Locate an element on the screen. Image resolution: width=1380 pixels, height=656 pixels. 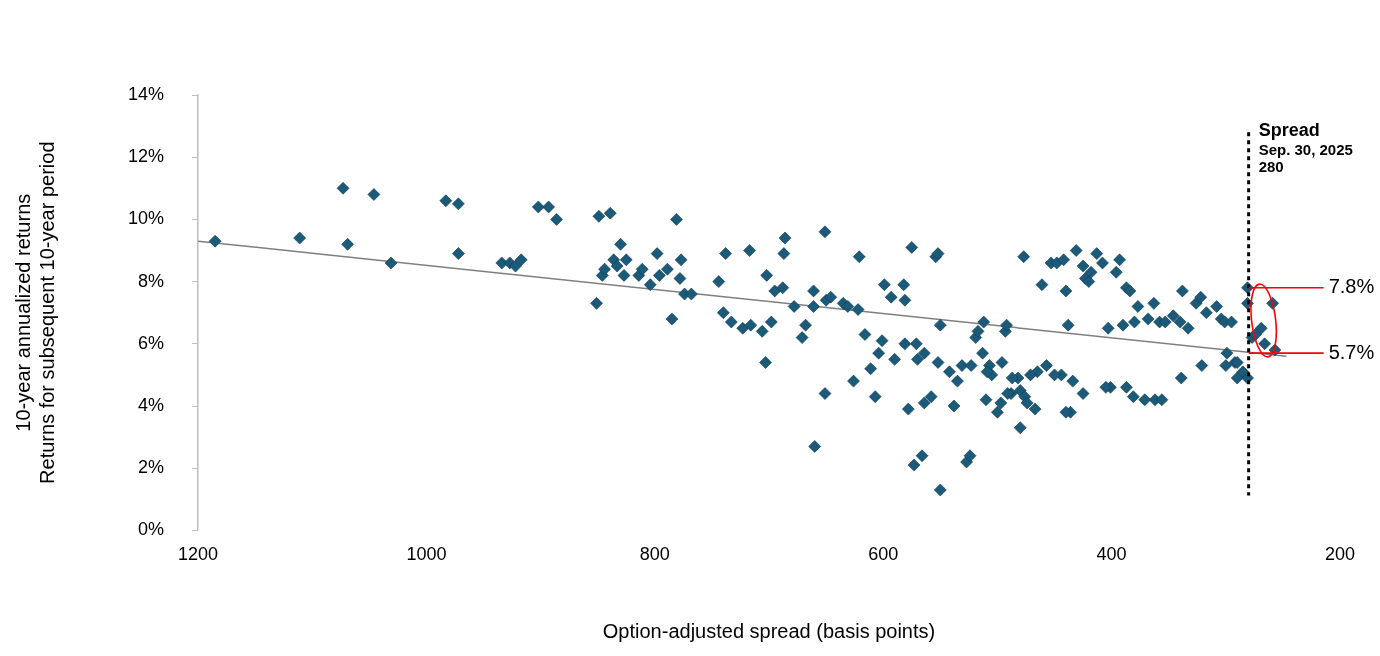
ref-line-label: Spread is located at coordinates (1289, 129).